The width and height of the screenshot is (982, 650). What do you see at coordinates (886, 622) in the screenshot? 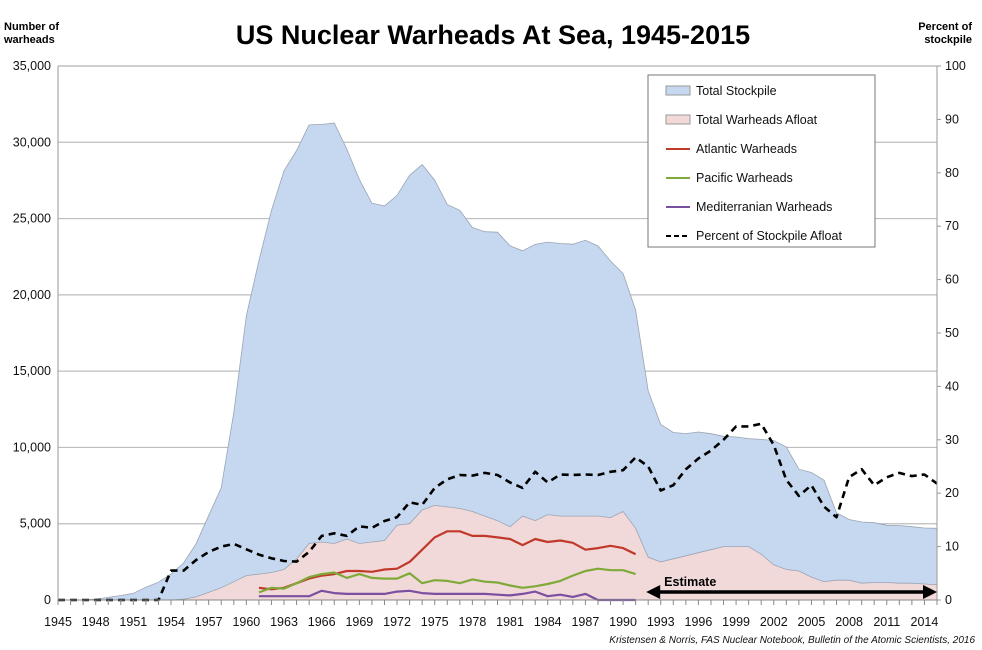
I see `x-tick-label: 2011` at bounding box center [886, 622].